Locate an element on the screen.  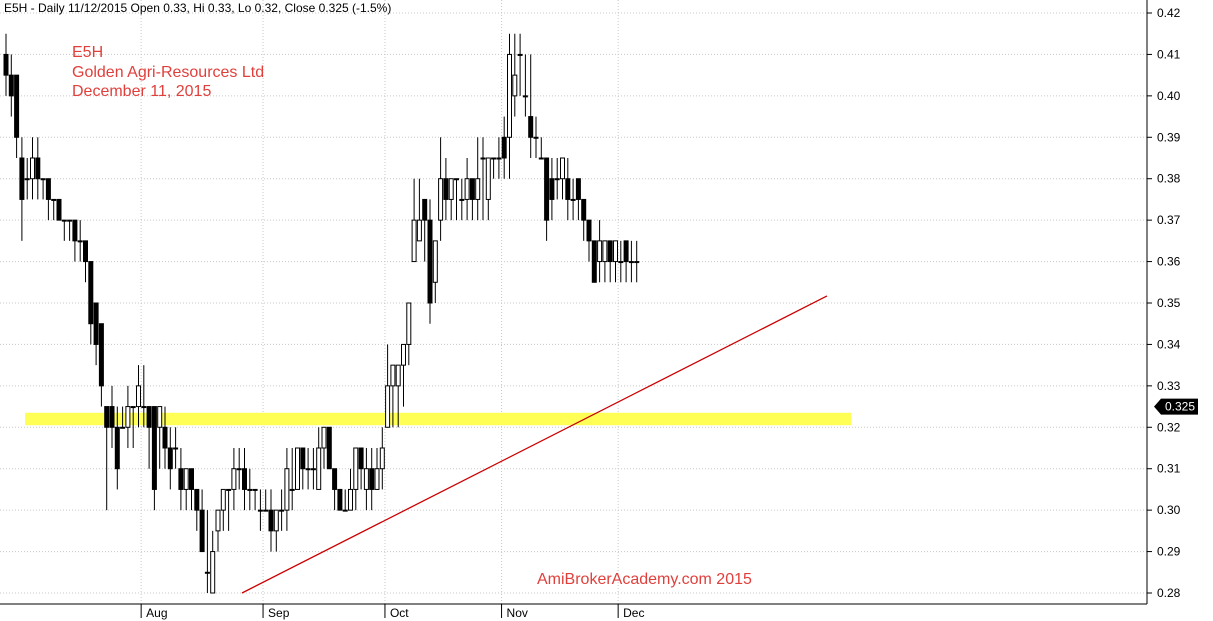
y-tick-label: 0.28 is located at coordinates (1169, 593).